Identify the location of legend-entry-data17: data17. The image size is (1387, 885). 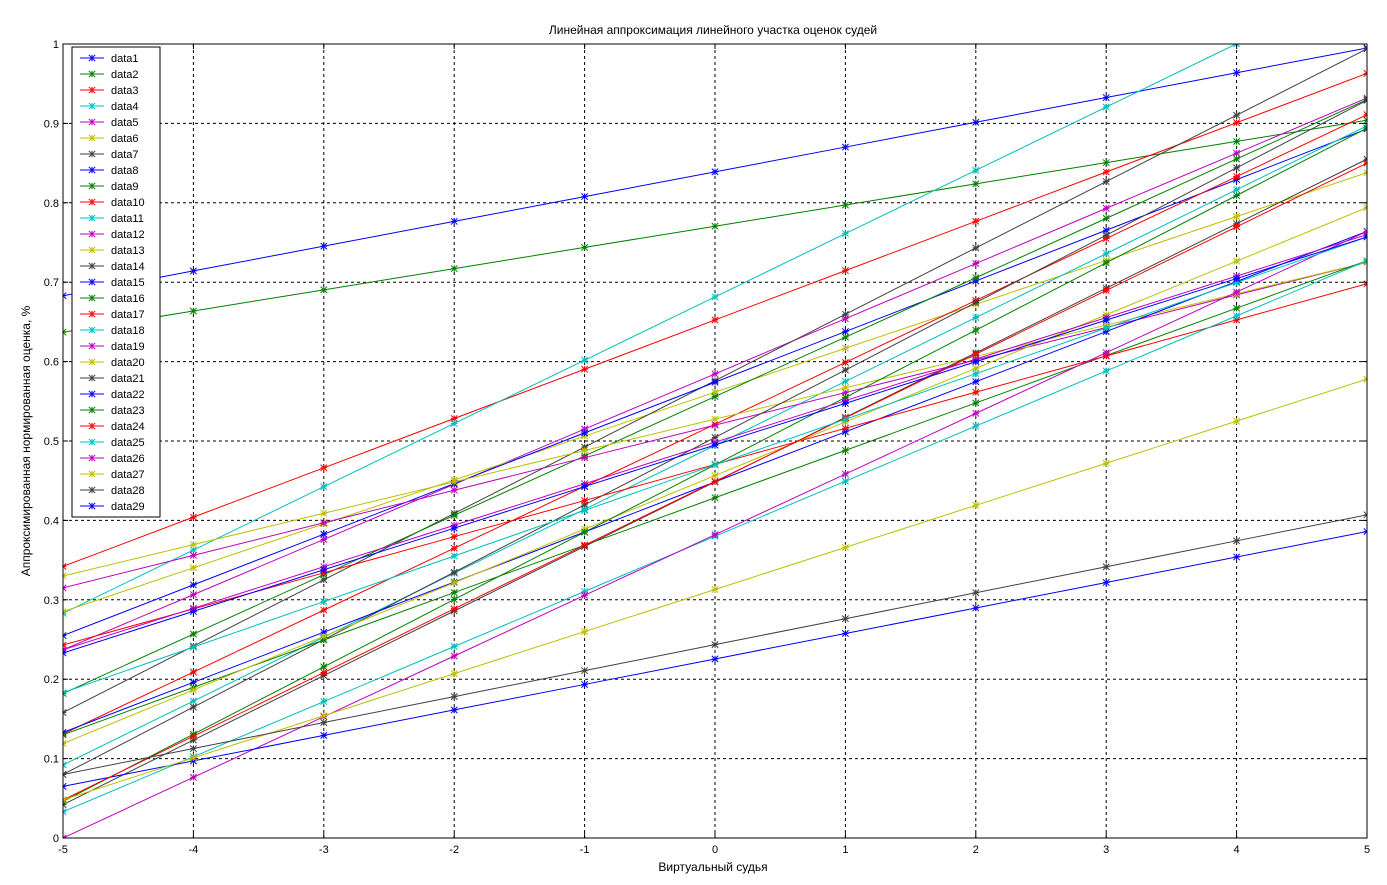
(112, 315).